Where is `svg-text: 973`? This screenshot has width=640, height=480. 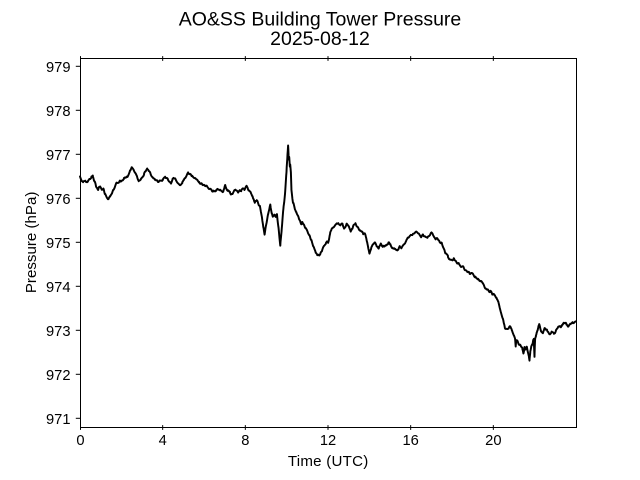 svg-text: 973 is located at coordinates (58, 332).